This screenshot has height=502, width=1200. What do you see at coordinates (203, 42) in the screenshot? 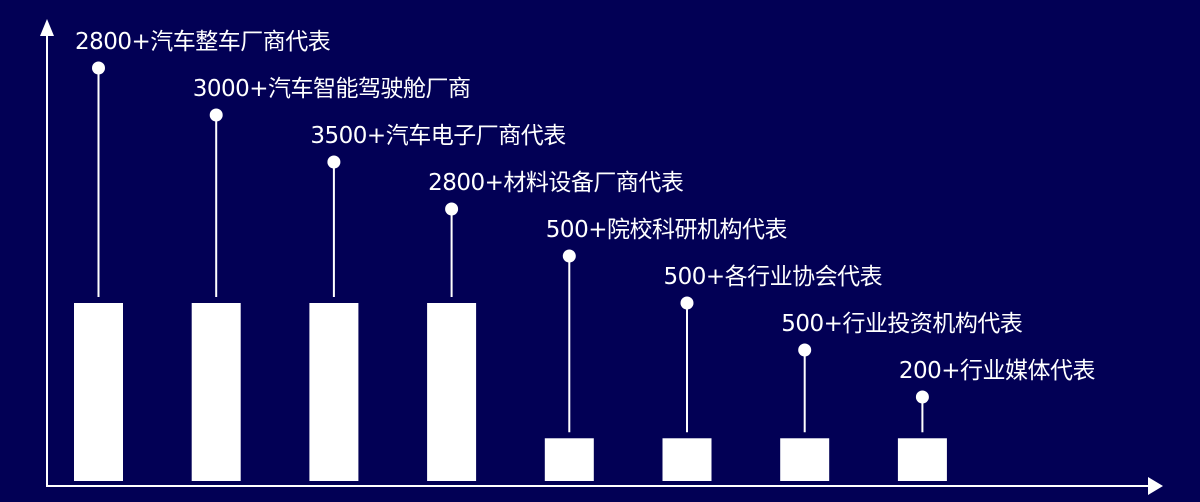
I see `category-label: 2800+汽车整车厂商代表` at bounding box center [203, 42].